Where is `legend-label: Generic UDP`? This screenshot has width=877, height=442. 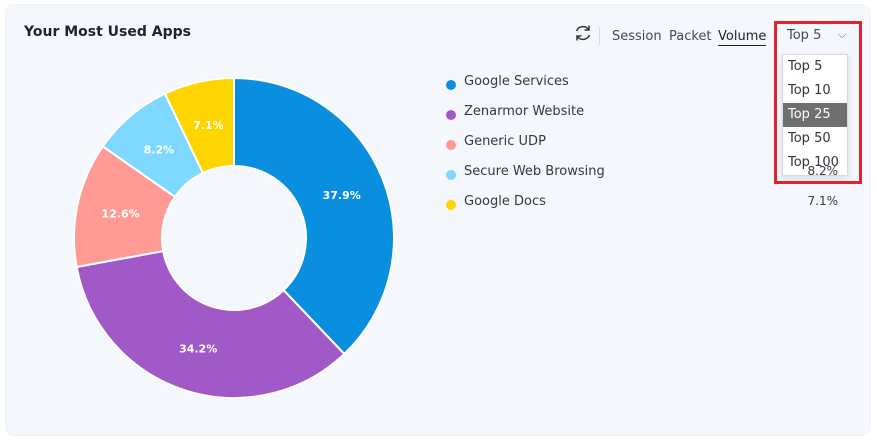
legend-label: Generic UDP is located at coordinates (505, 141).